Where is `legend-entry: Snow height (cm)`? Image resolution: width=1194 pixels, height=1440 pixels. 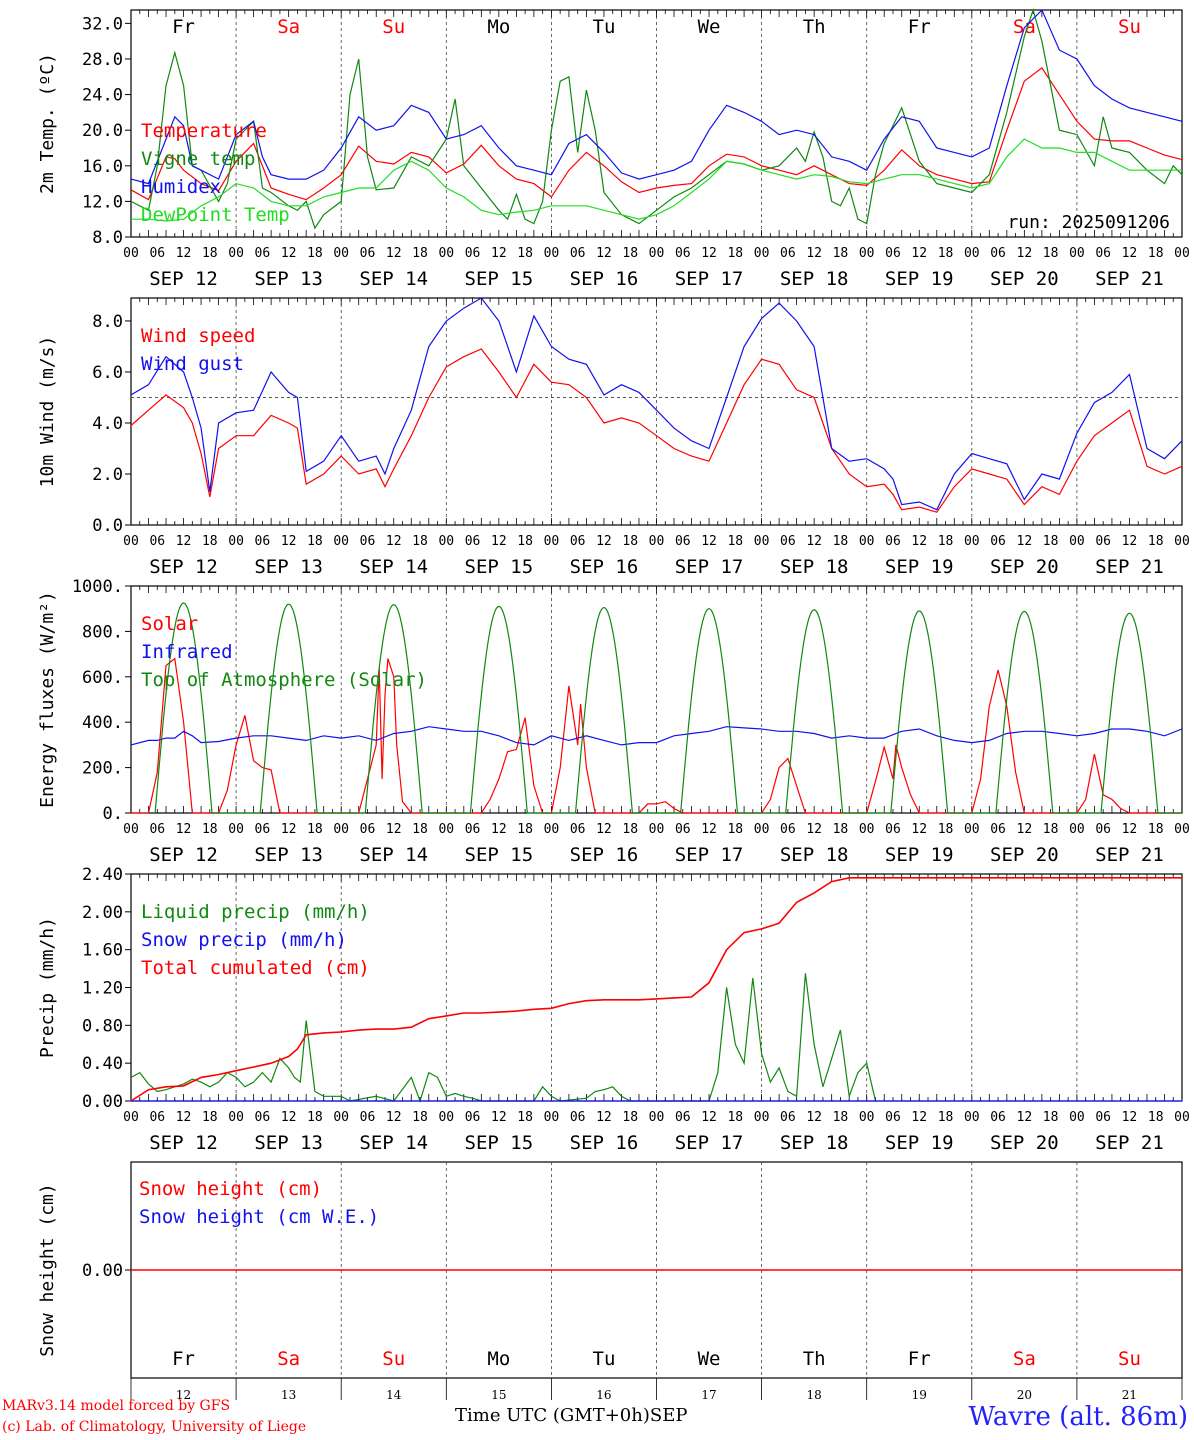
legend-entry: Snow height (cm) is located at coordinates (230, 1189).